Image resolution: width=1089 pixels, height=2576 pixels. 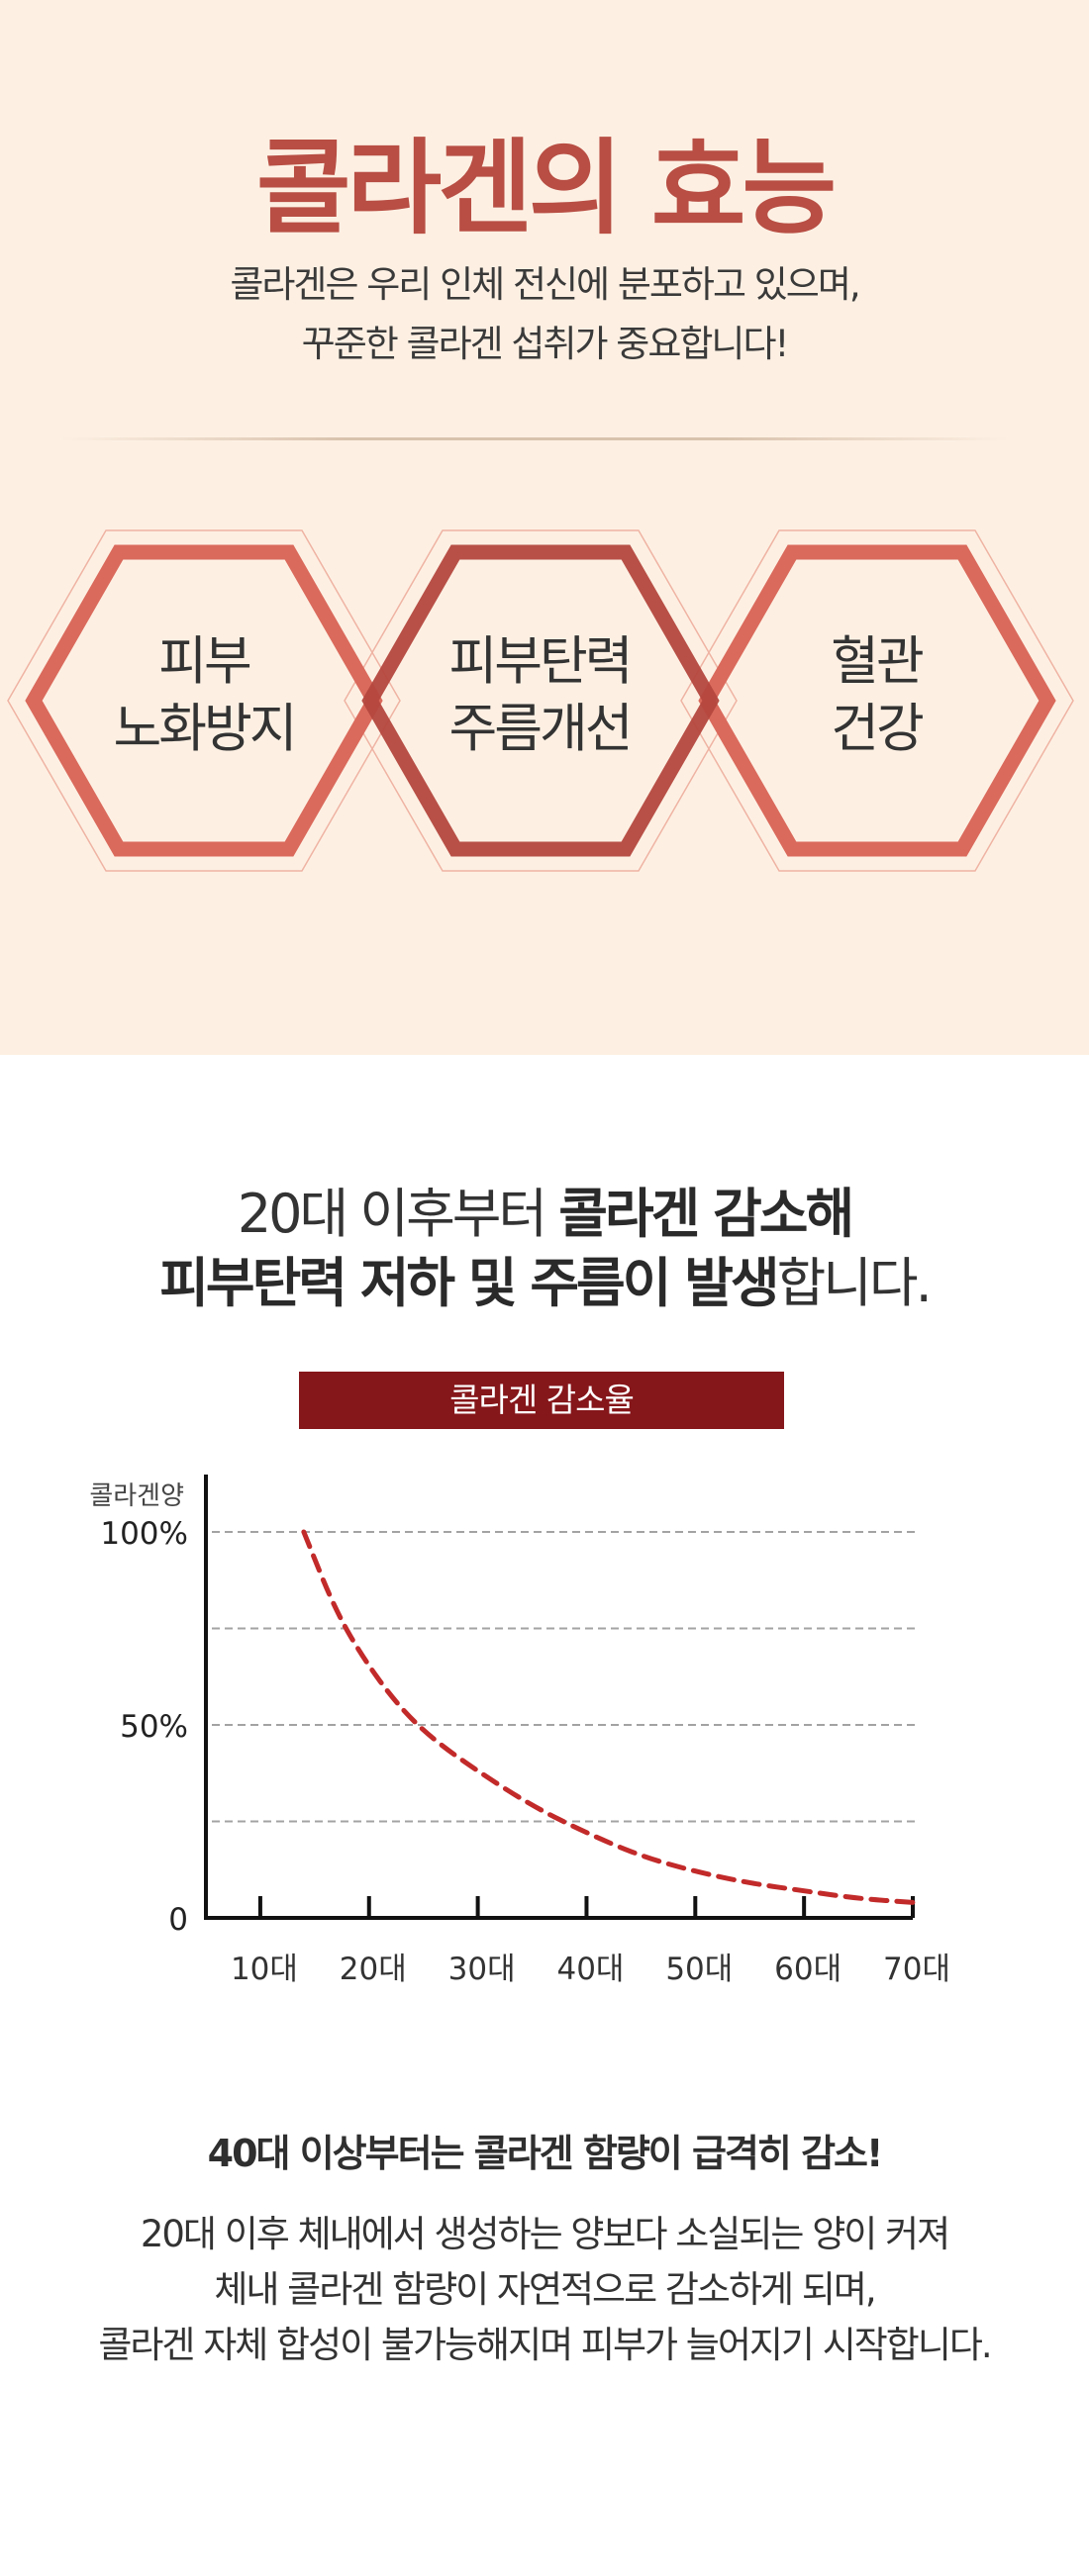 What do you see at coordinates (545, 284) in the screenshot?
I see `subtitle-line-1: 콜라겐은 우리 인체 전신에 분포하고 있으며,` at bounding box center [545, 284].